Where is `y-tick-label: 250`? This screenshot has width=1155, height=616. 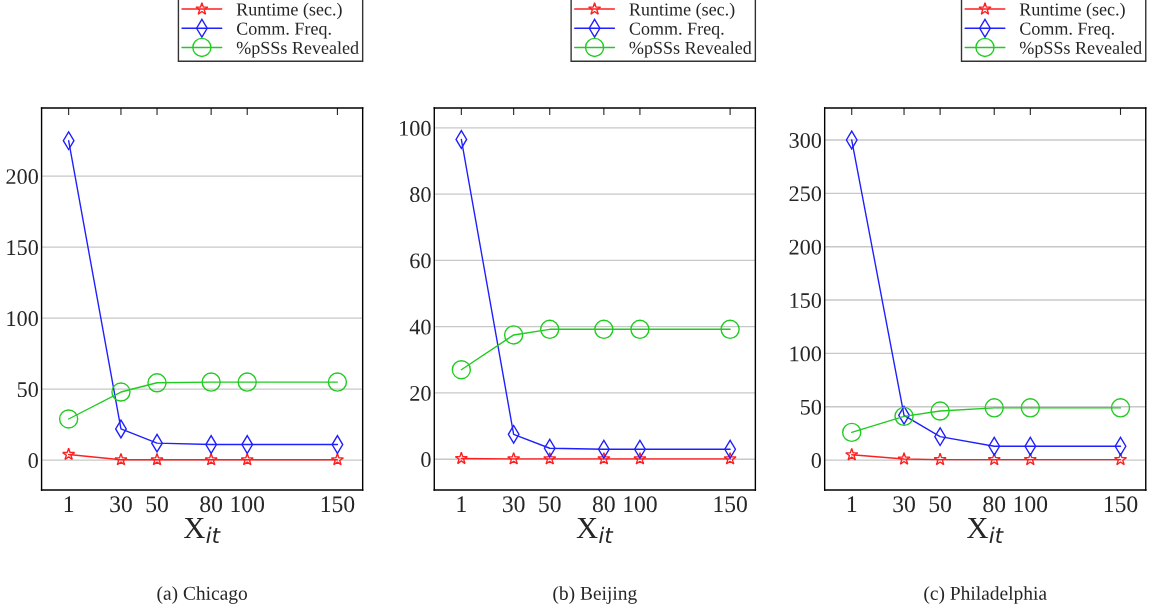 y-tick-label: 250 is located at coordinates (805, 194).